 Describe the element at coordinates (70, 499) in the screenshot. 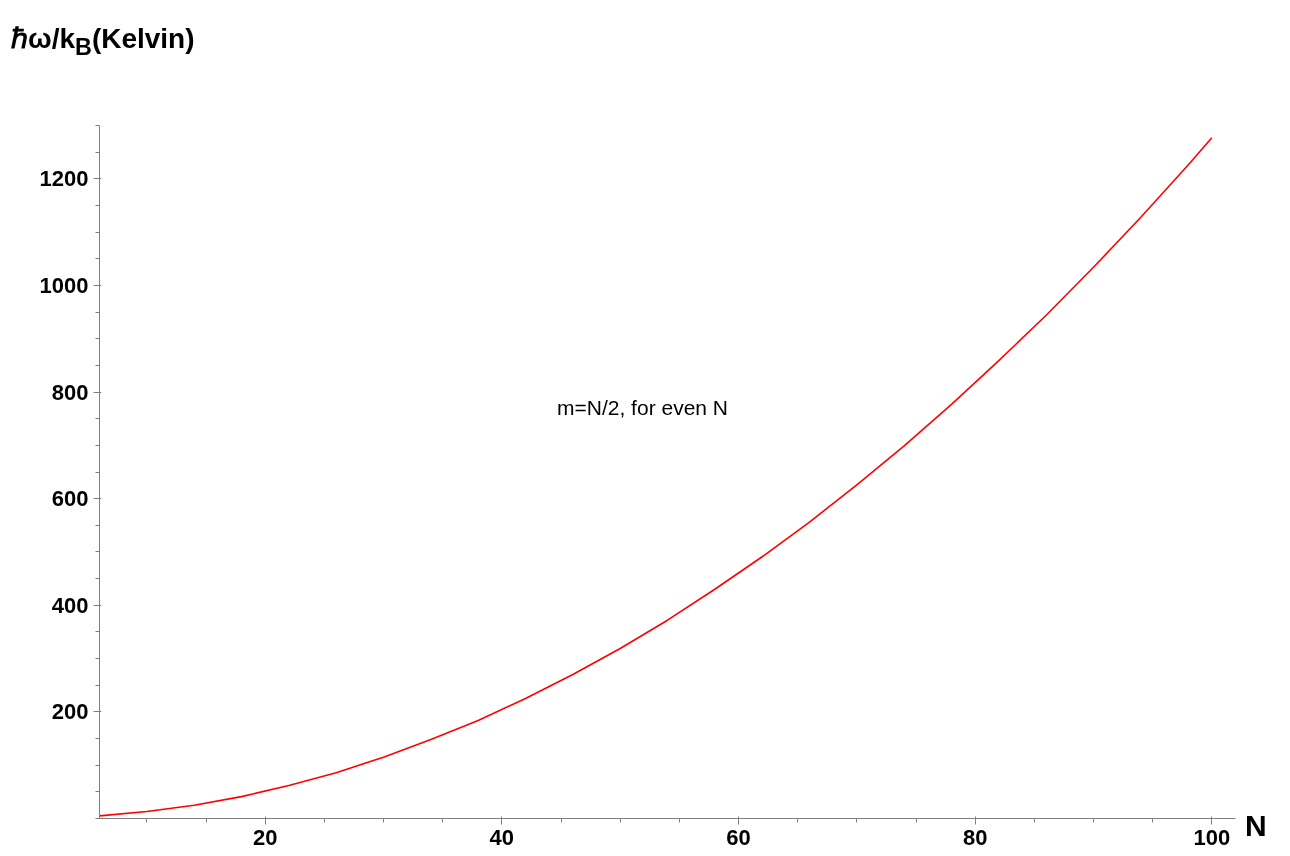

I see `y-tick-label: 600` at that location.